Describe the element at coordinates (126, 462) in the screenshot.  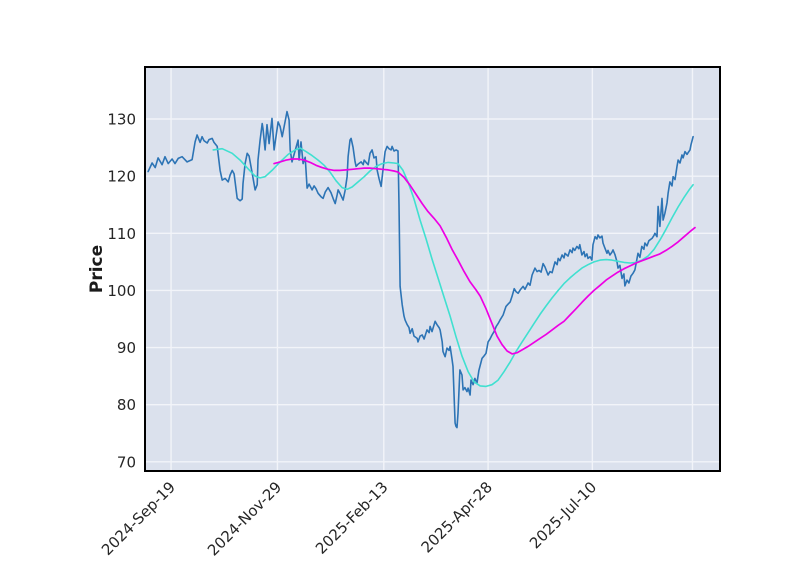
I see `y-tick-label-70: 70` at that location.